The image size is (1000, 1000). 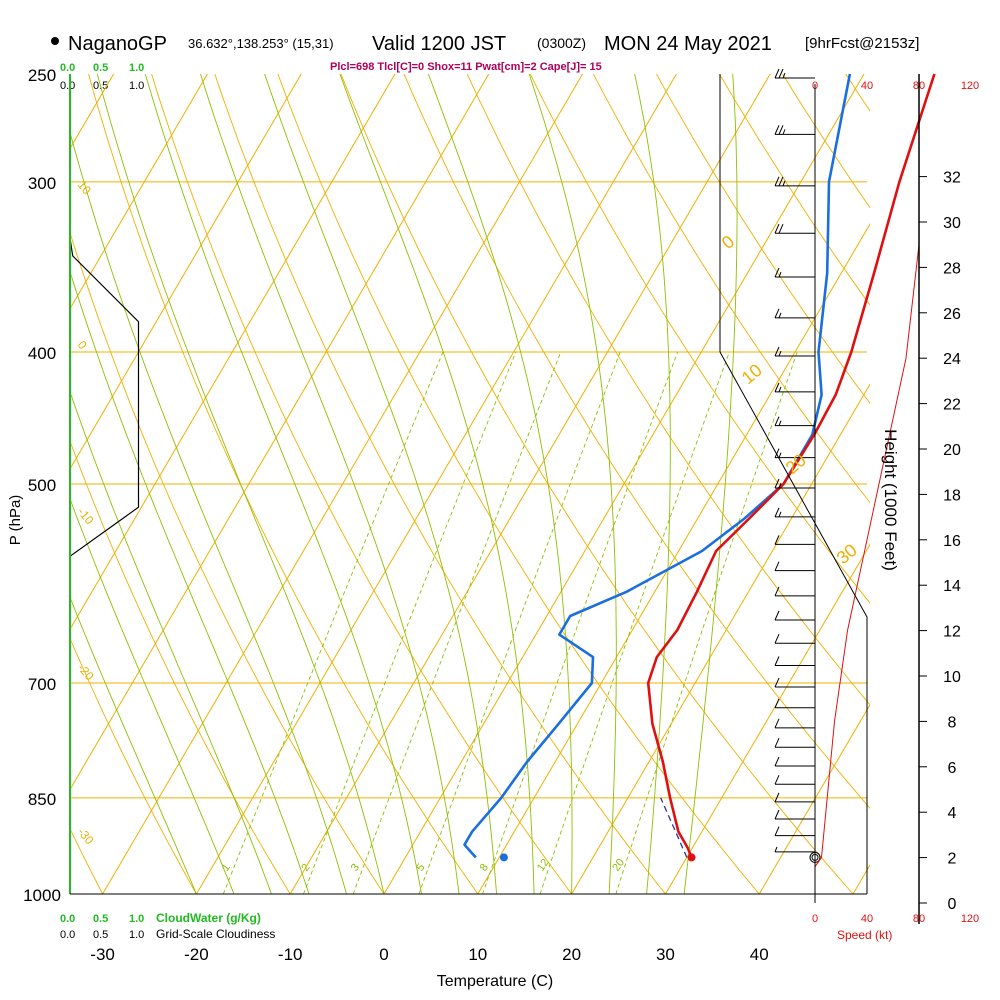 What do you see at coordinates (226, 868) in the screenshot?
I see `mixing-ratio-label: 1` at bounding box center [226, 868].